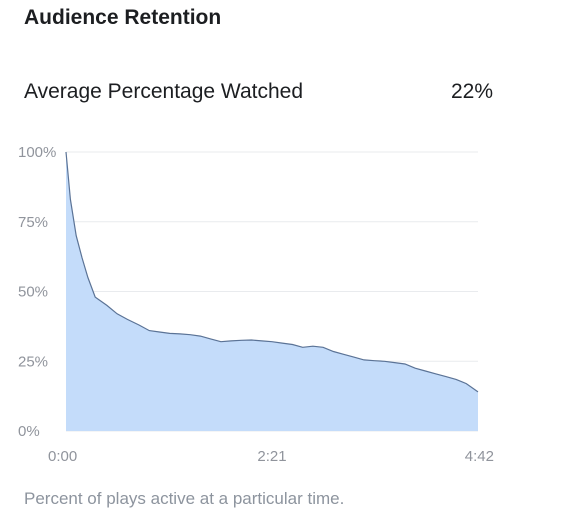 The height and width of the screenshot is (528, 561). What do you see at coordinates (123, 17) in the screenshot?
I see `card-title: Audience Retention` at bounding box center [123, 17].